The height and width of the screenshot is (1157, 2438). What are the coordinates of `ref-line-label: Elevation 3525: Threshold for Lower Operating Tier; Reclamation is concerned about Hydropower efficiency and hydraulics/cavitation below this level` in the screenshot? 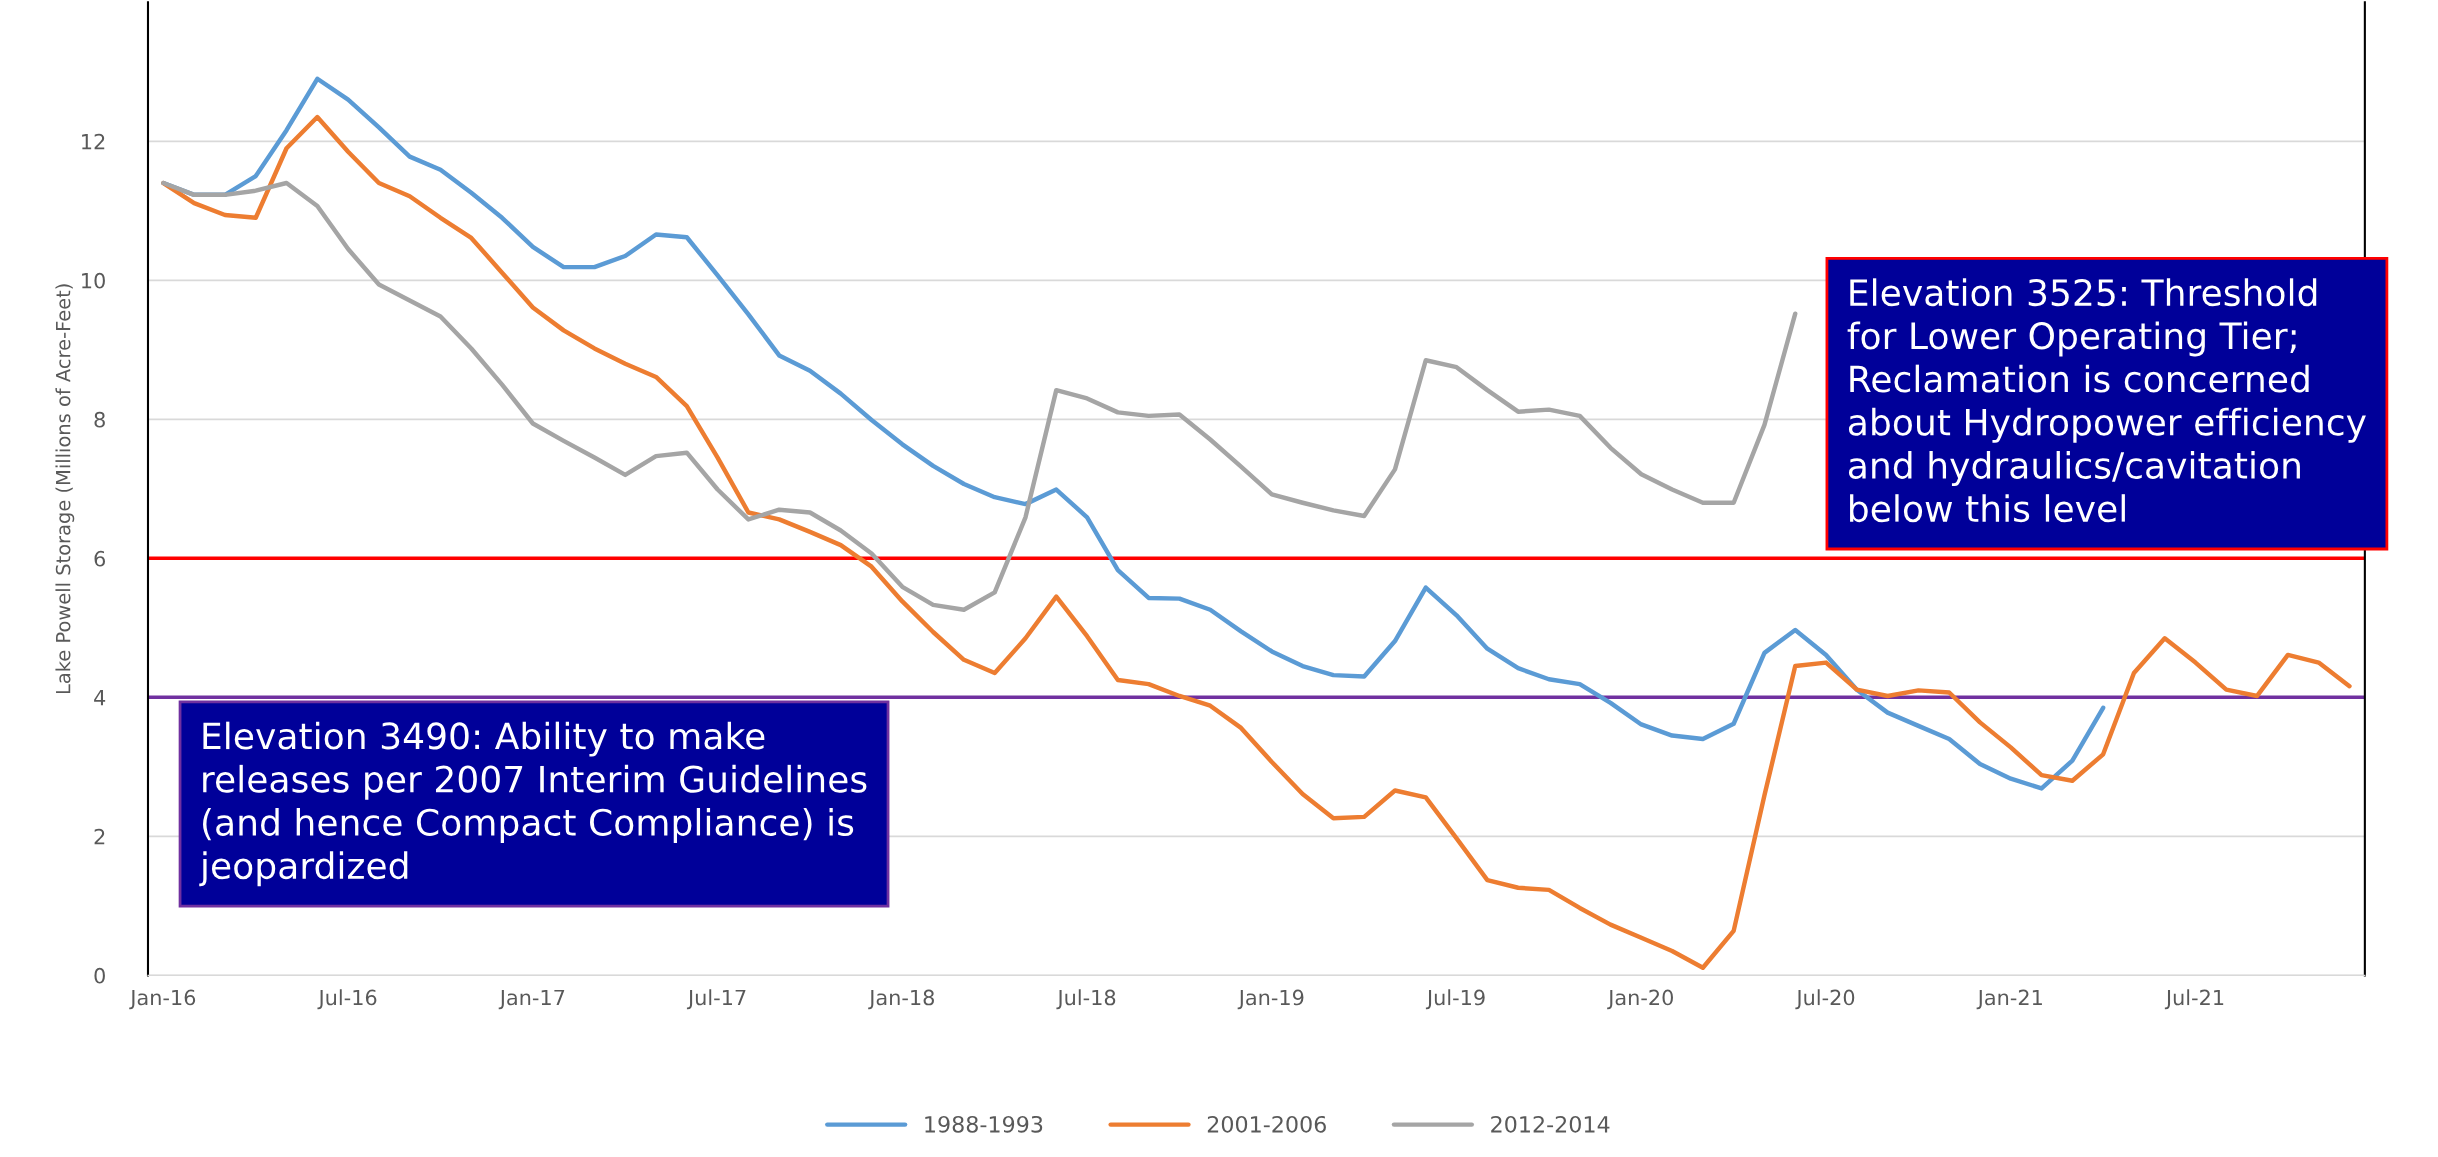 It's located at (2106, 400).